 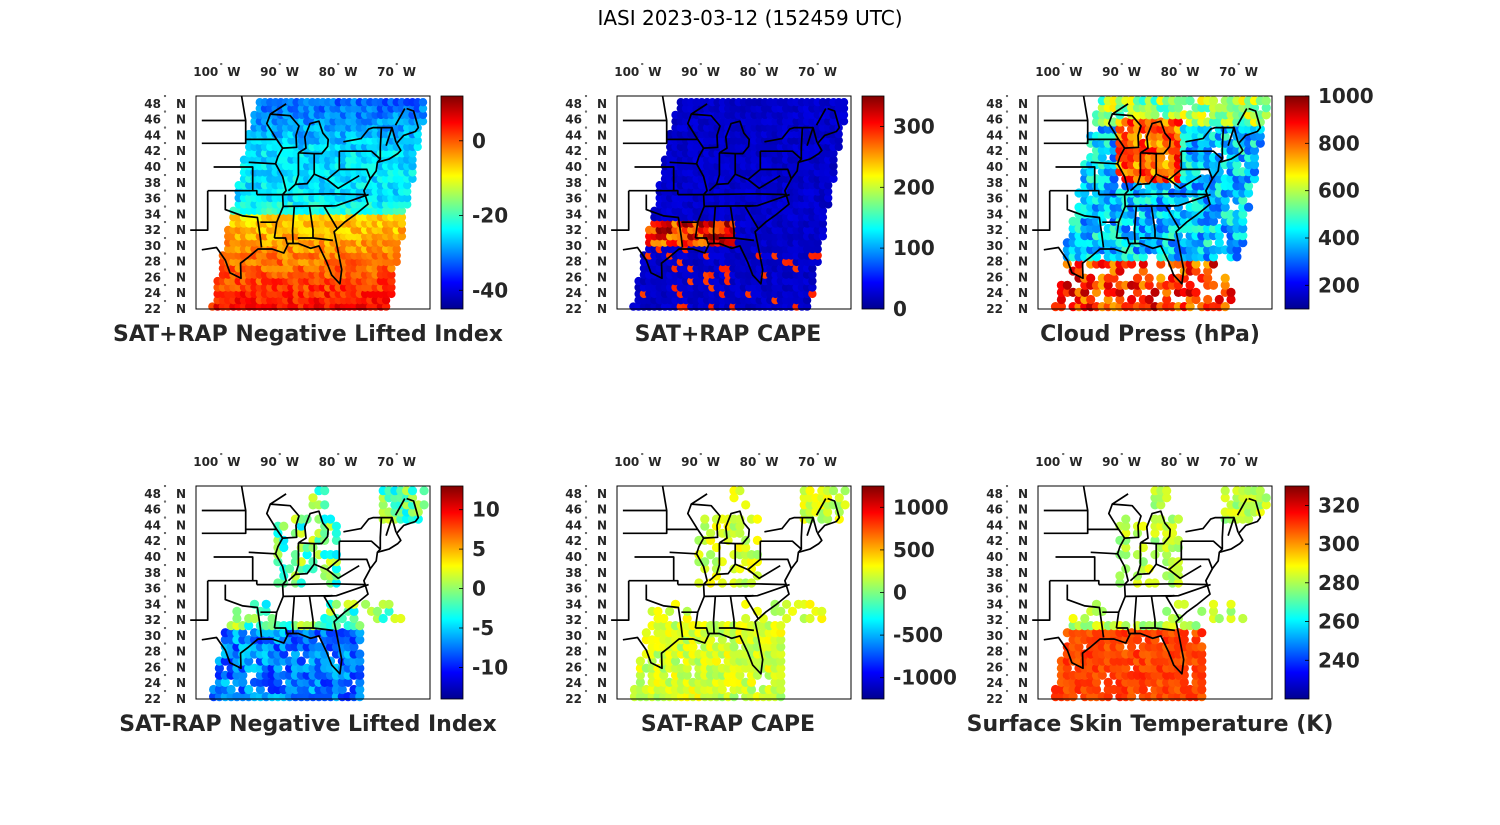 What do you see at coordinates (1227, 72) in the screenshot?
I see `lon-tick-label: 70` at bounding box center [1227, 72].